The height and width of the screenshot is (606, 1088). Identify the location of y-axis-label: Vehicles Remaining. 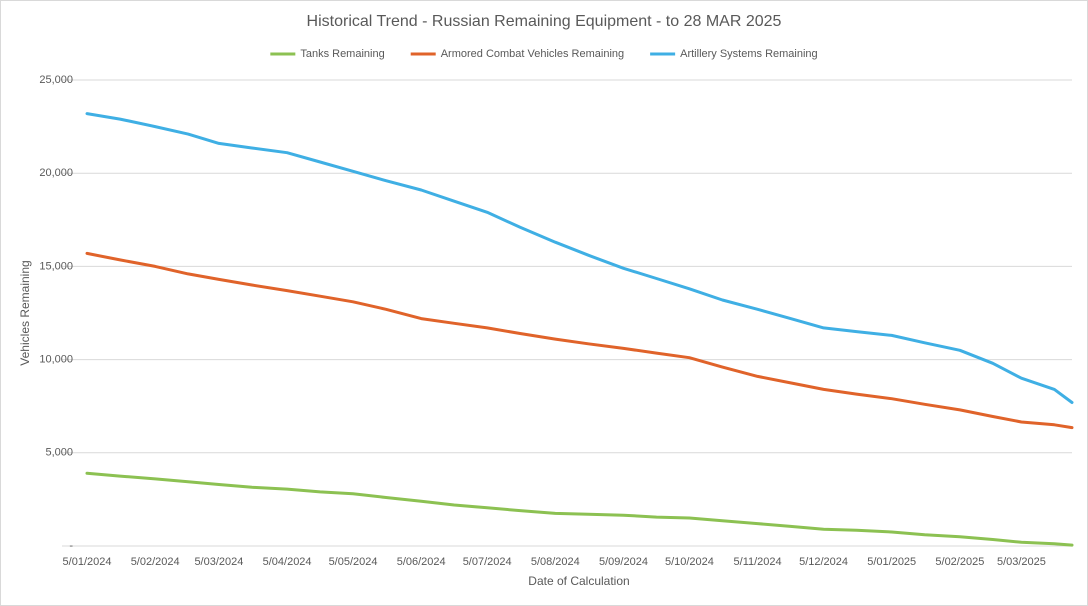
(25, 312).